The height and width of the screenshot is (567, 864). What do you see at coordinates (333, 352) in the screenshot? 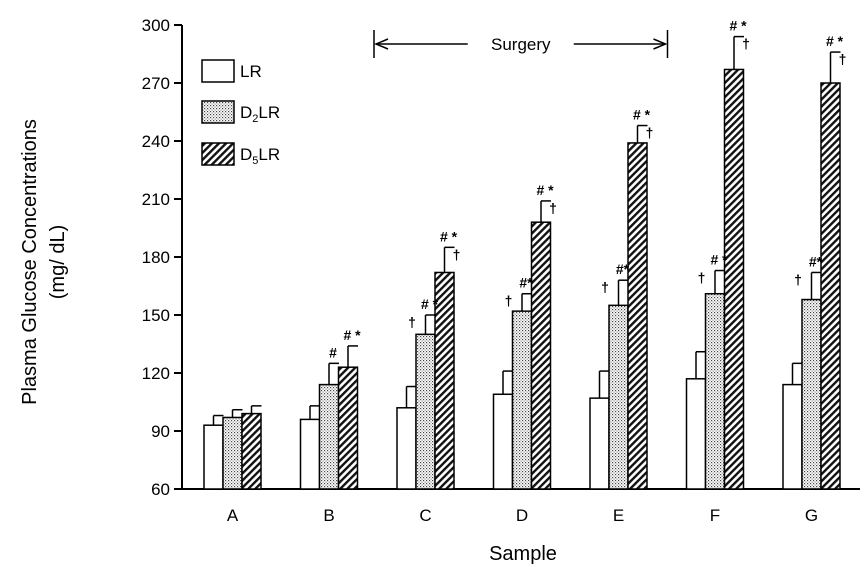
I see `significance-mark: #` at bounding box center [333, 352].